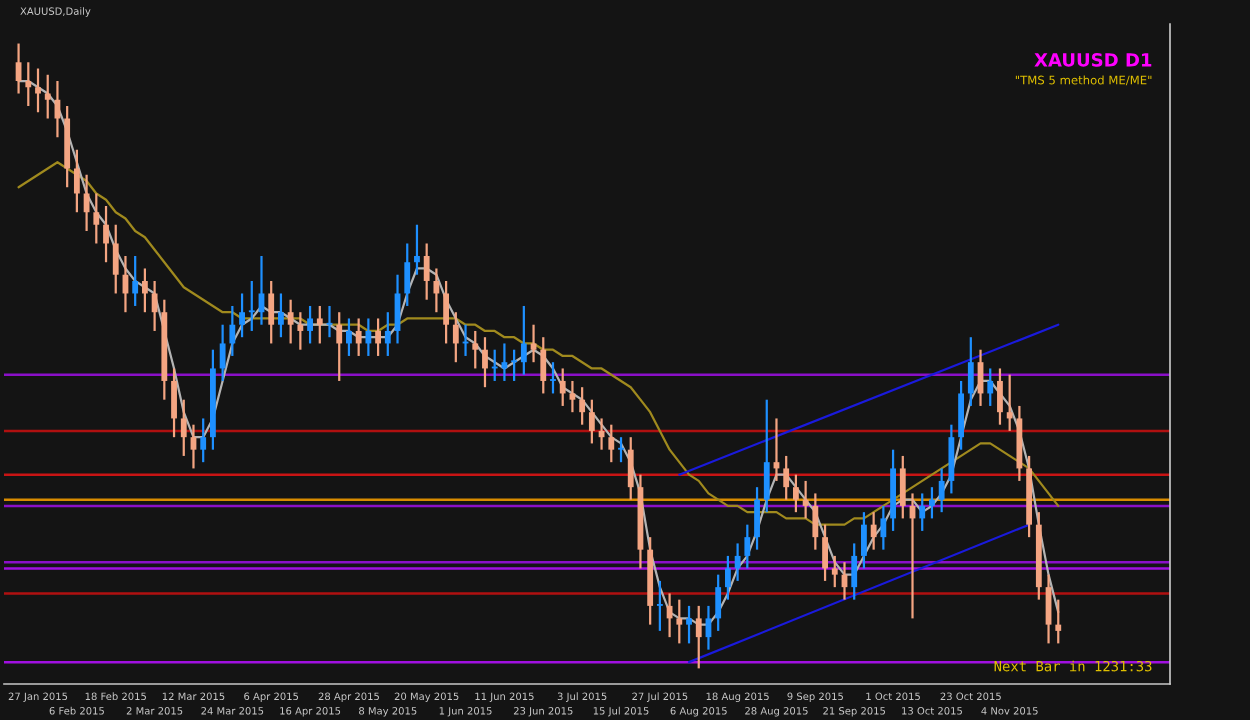 The height and width of the screenshot is (720, 1250). What do you see at coordinates (1093, 60) in the screenshot?
I see `chart-title: XAUUSD D1` at bounding box center [1093, 60].